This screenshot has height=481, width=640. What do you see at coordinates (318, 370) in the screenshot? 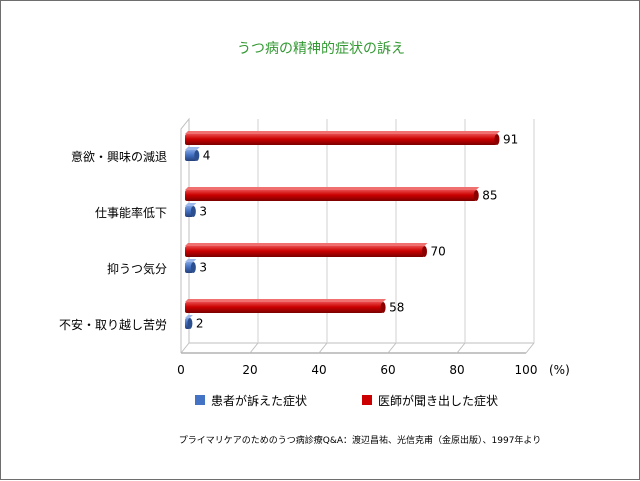
I see `x-tick-label: 40` at bounding box center [318, 370].